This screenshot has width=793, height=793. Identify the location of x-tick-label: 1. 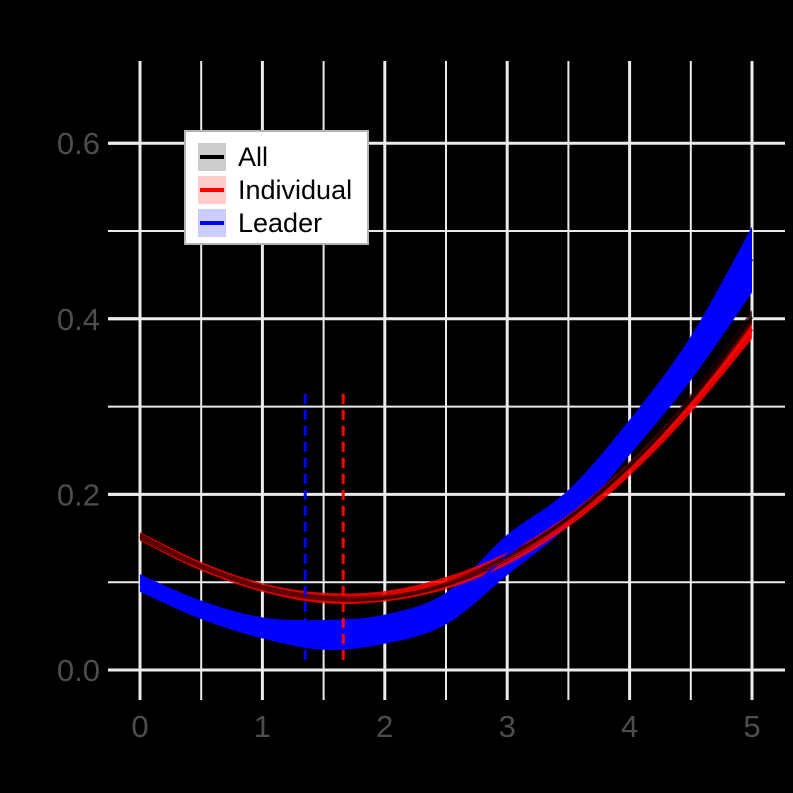
(262, 726).